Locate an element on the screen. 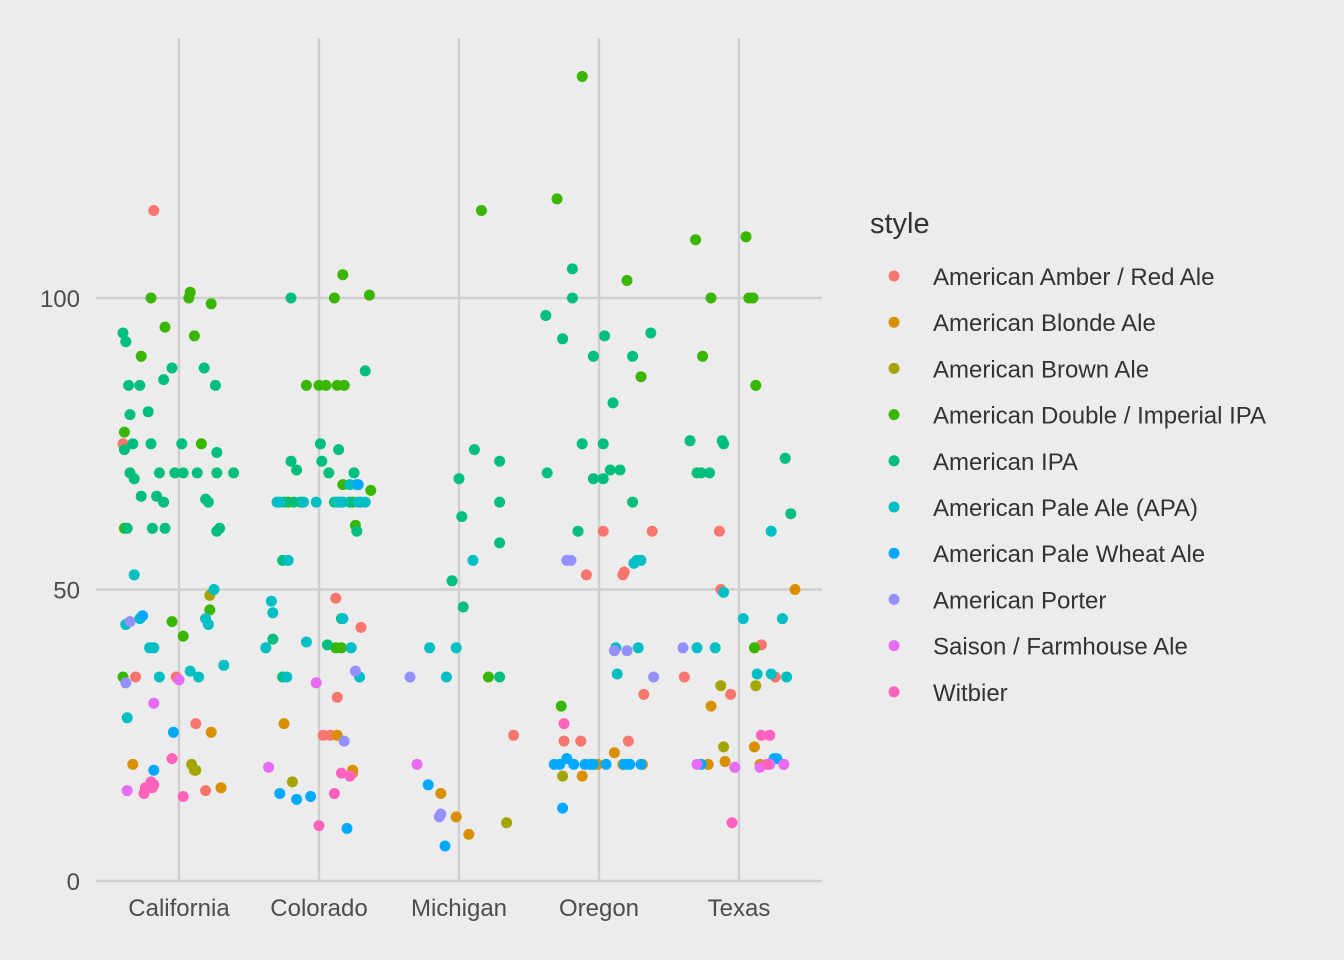 The height and width of the screenshot is (960, 1344). x-tick-label: California is located at coordinates (179, 908).